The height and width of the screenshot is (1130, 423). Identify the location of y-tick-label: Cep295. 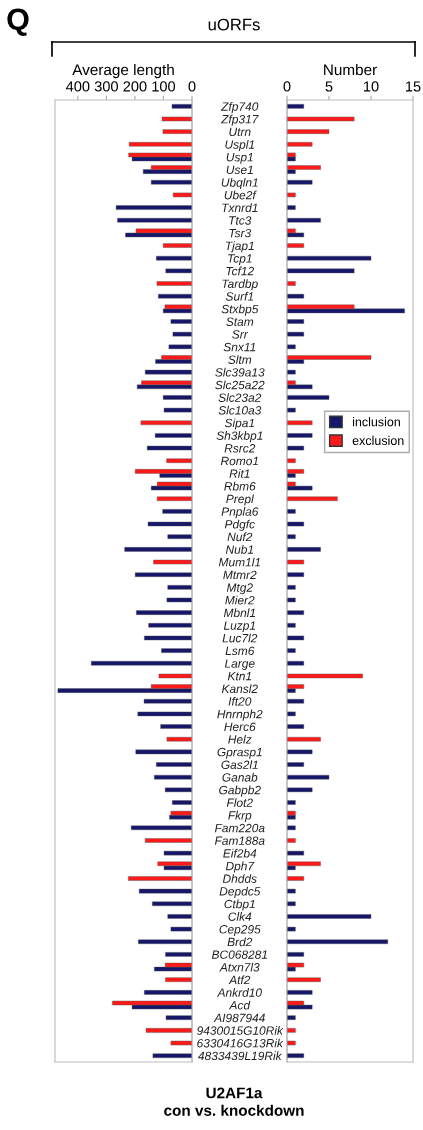
(240, 930).